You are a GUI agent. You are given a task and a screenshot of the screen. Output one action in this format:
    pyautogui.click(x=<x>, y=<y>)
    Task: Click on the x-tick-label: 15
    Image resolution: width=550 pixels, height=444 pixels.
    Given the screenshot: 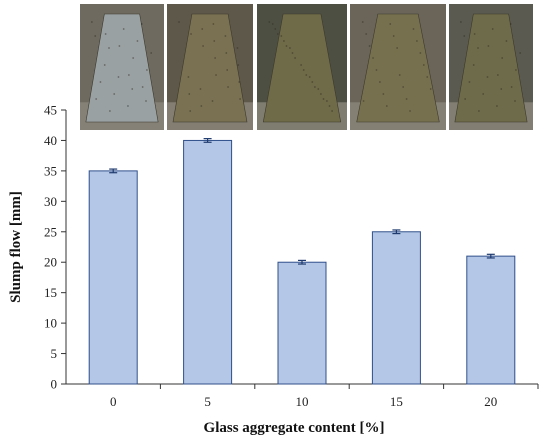 What is the action you would take?
    pyautogui.click(x=396, y=401)
    